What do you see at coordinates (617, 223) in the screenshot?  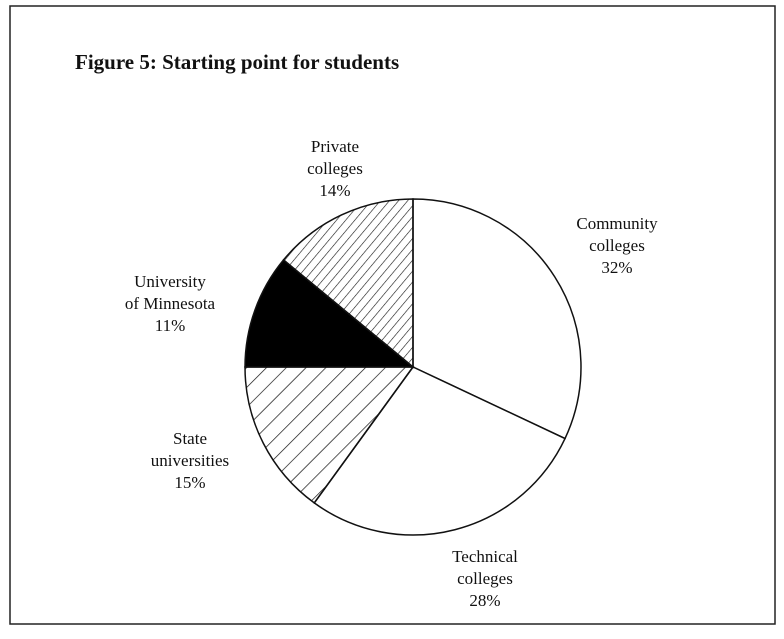 I see `slice-label: Community` at bounding box center [617, 223].